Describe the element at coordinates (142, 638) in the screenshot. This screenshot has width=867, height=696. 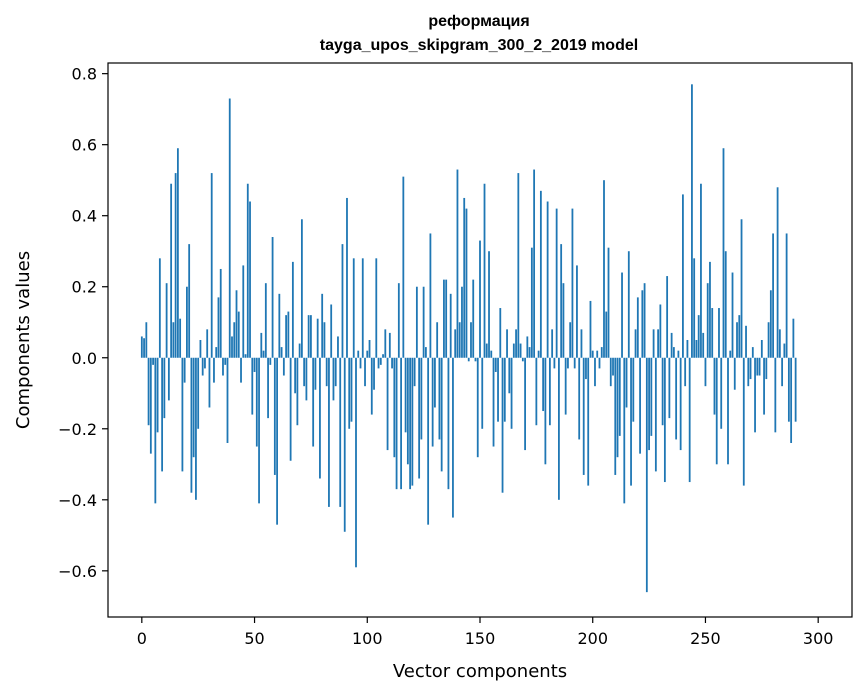
I see `x-tick-label: 0` at that location.